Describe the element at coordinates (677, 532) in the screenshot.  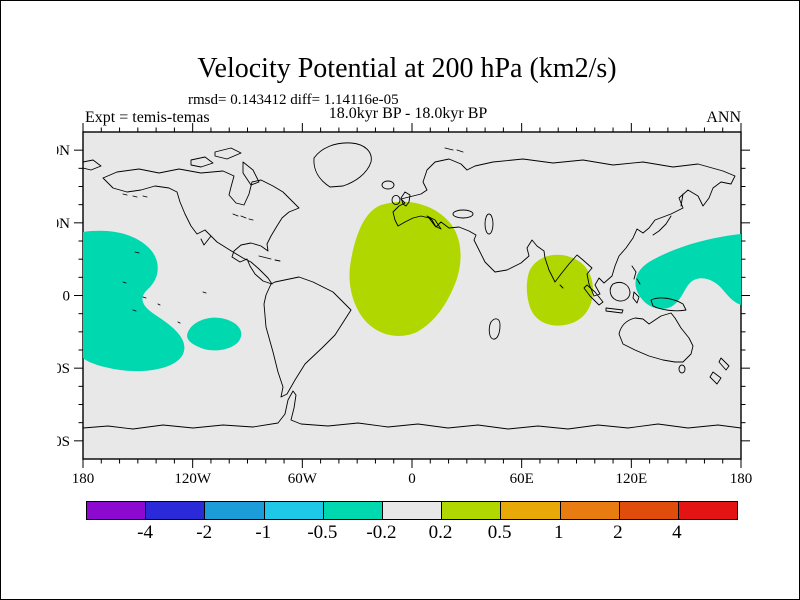
I see `colorbar-boundary-label: 4` at that location.